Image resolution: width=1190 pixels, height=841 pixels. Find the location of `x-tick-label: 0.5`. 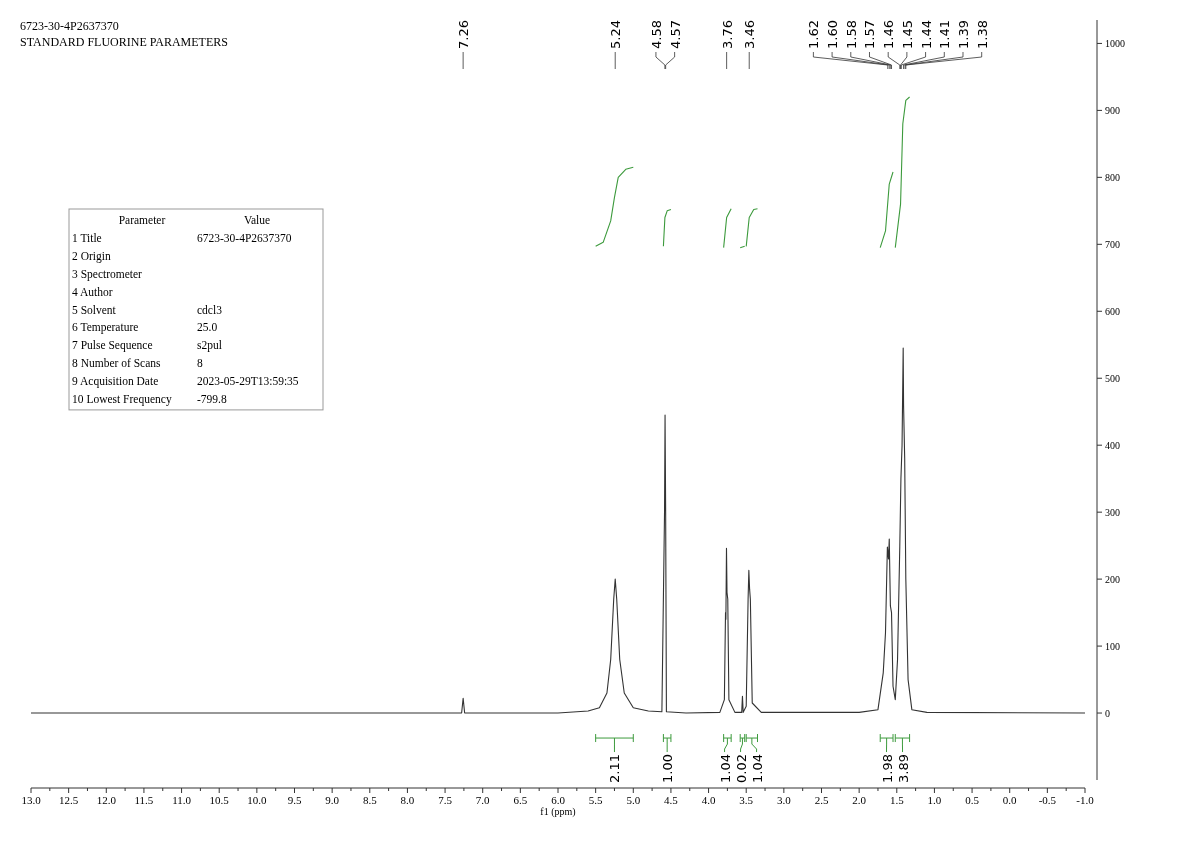

x-tick-label: 0.5 is located at coordinates (972, 800).